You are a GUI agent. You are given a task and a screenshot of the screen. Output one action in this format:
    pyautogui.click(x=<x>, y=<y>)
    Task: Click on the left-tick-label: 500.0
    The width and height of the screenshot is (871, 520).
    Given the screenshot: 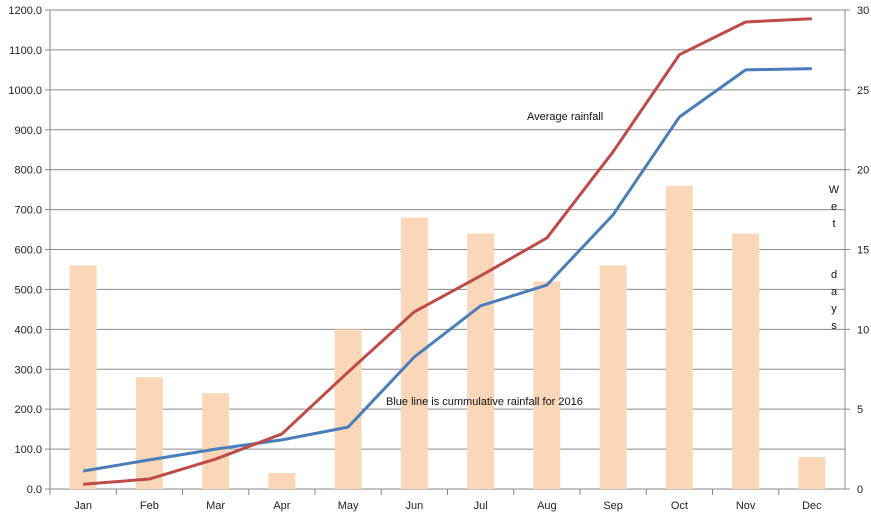 What is the action you would take?
    pyautogui.click(x=28, y=290)
    